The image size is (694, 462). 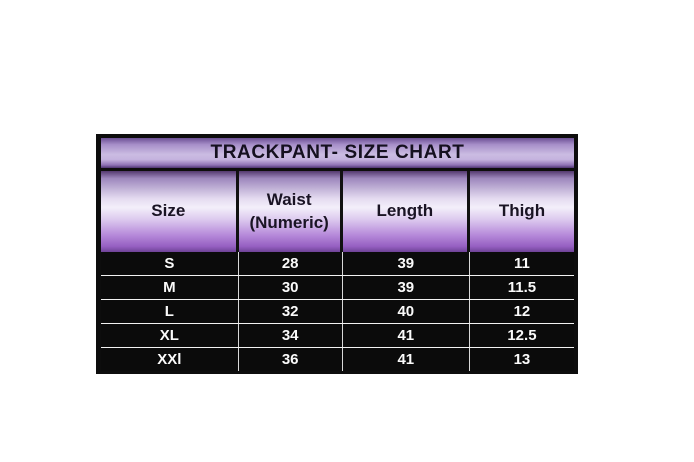 What do you see at coordinates (170, 359) in the screenshot?
I see `size-cell: XXl` at bounding box center [170, 359].